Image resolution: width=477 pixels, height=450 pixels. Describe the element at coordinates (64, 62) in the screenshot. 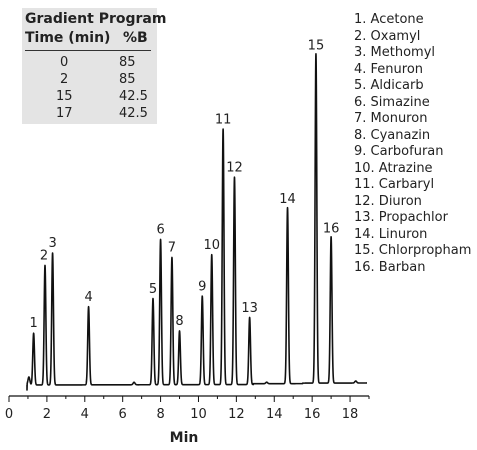

I see `table-cell-time: 0` at that location.